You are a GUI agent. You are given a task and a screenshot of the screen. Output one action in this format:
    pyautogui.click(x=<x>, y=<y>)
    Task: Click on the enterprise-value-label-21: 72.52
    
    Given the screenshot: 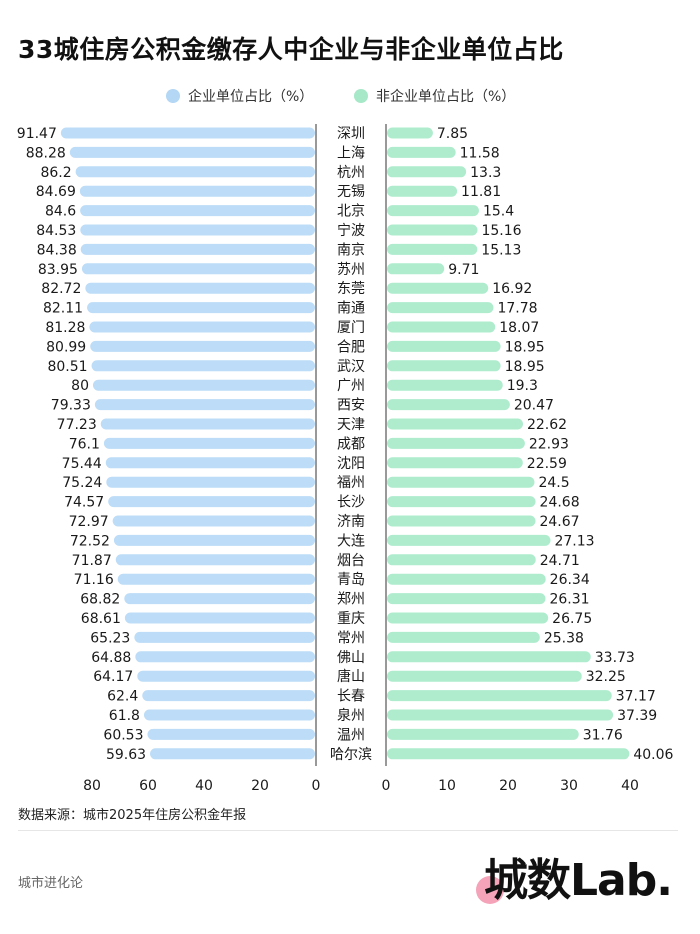 What is the action you would take?
    pyautogui.click(x=90, y=541)
    